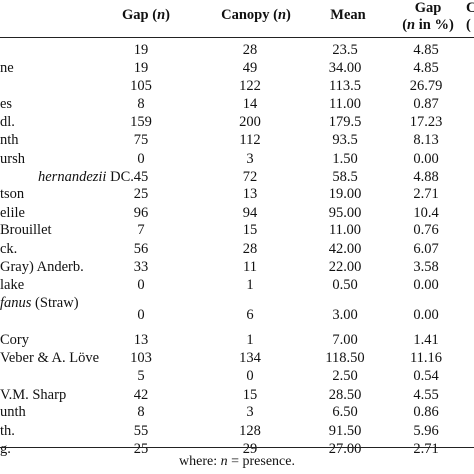  What do you see at coordinates (141, 395) in the screenshot?
I see `gap-count: 42` at bounding box center [141, 395].